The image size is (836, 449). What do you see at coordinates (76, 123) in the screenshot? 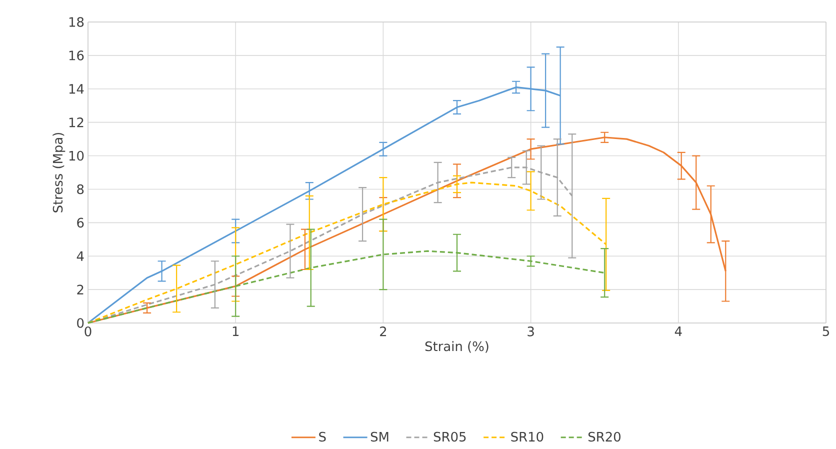
I see `y-tick-label: 12` at bounding box center [76, 123].